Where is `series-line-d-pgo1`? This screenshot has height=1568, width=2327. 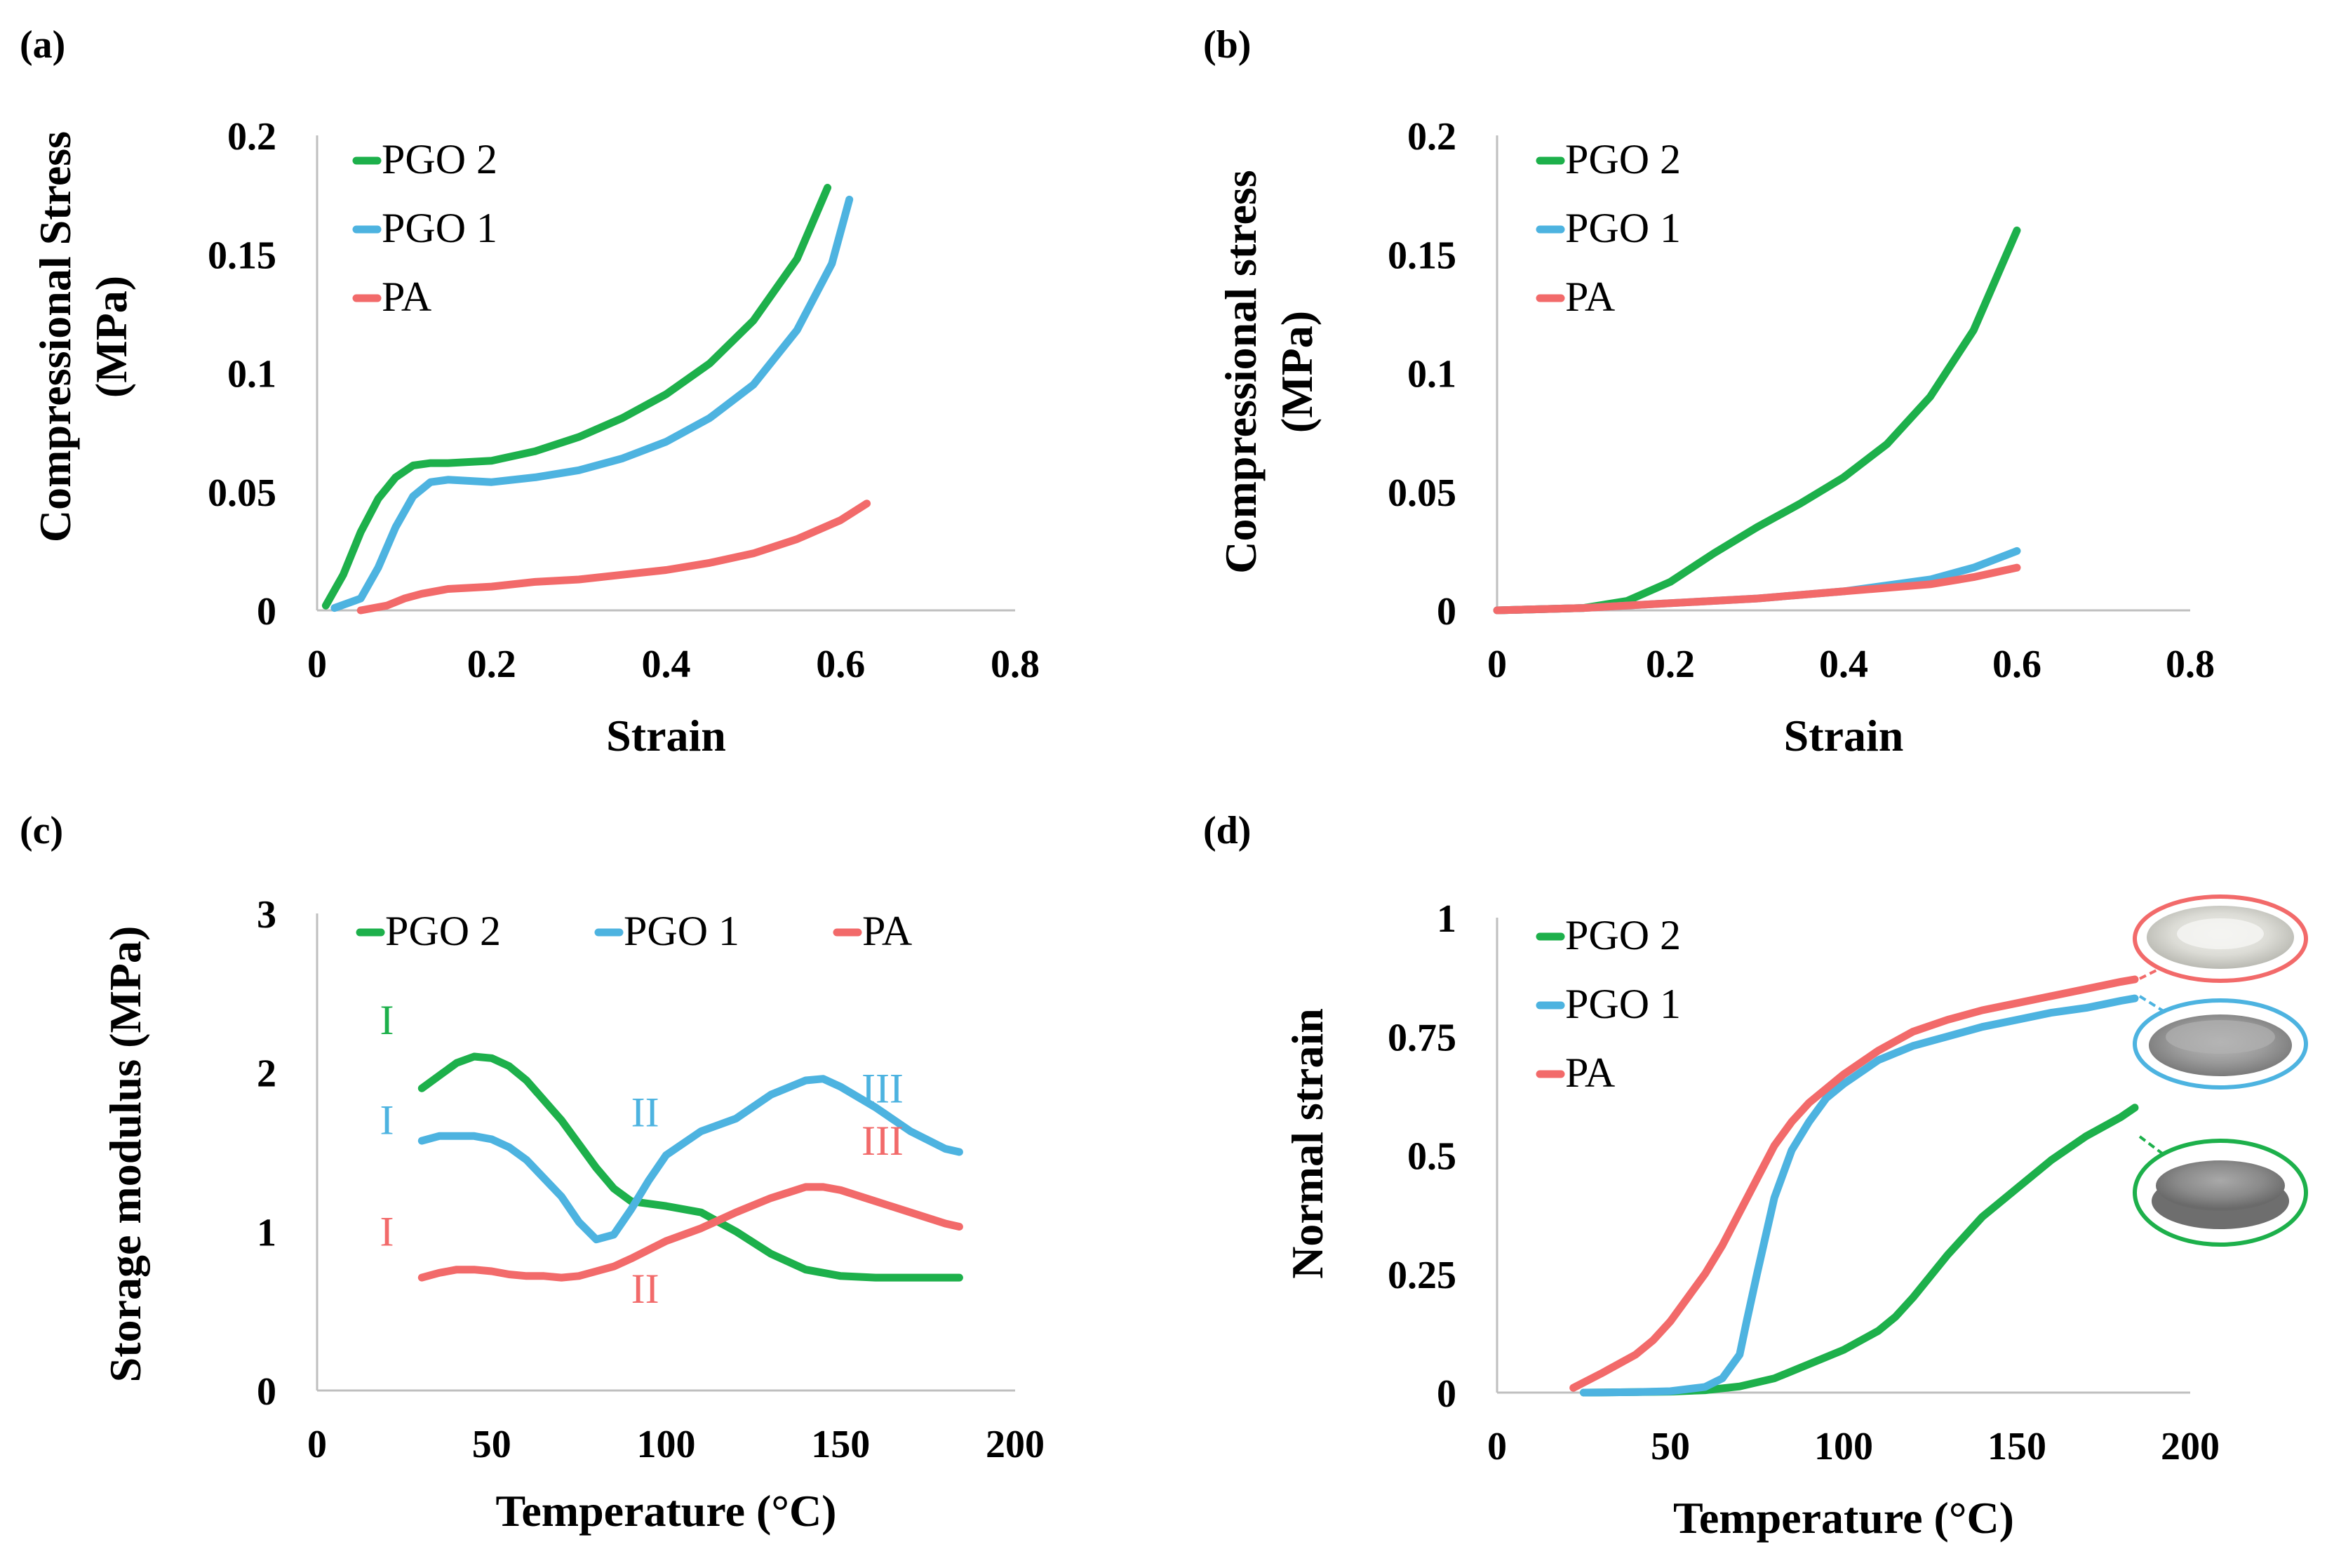 series-line-d-pgo1 is located at coordinates (1859, 1195).